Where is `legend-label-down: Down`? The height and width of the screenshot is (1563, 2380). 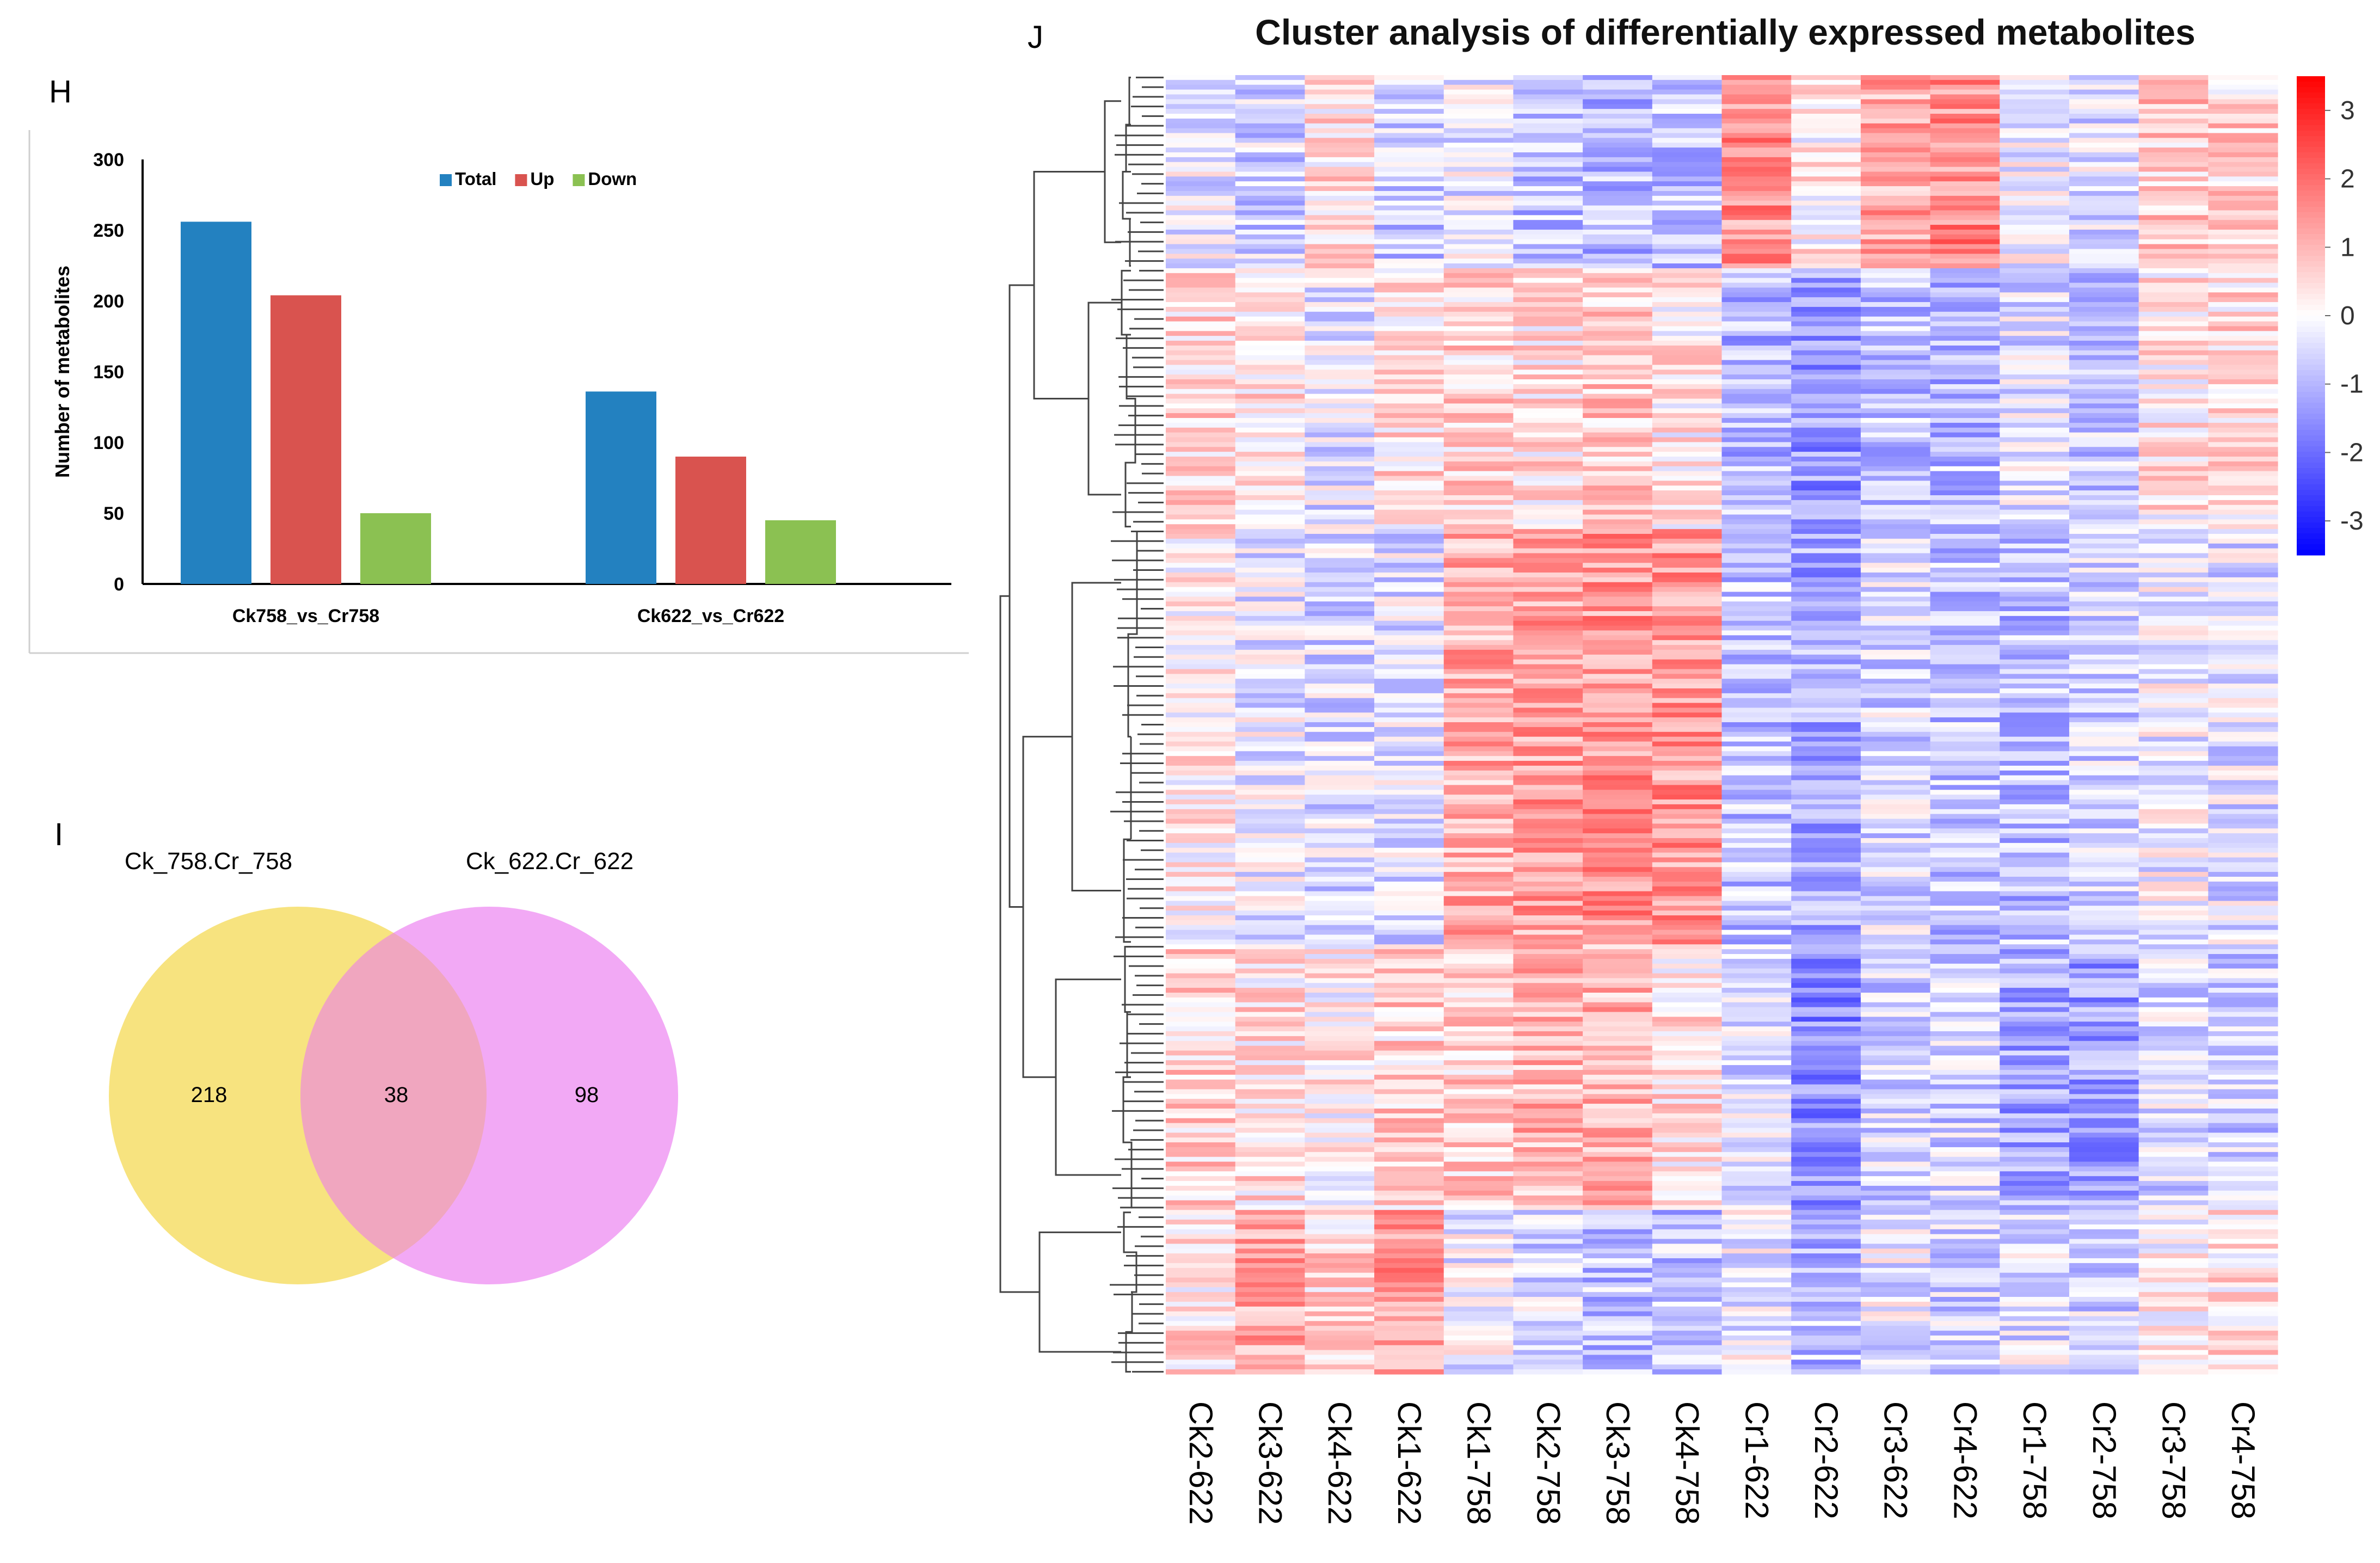 legend-label-down: Down is located at coordinates (612, 179).